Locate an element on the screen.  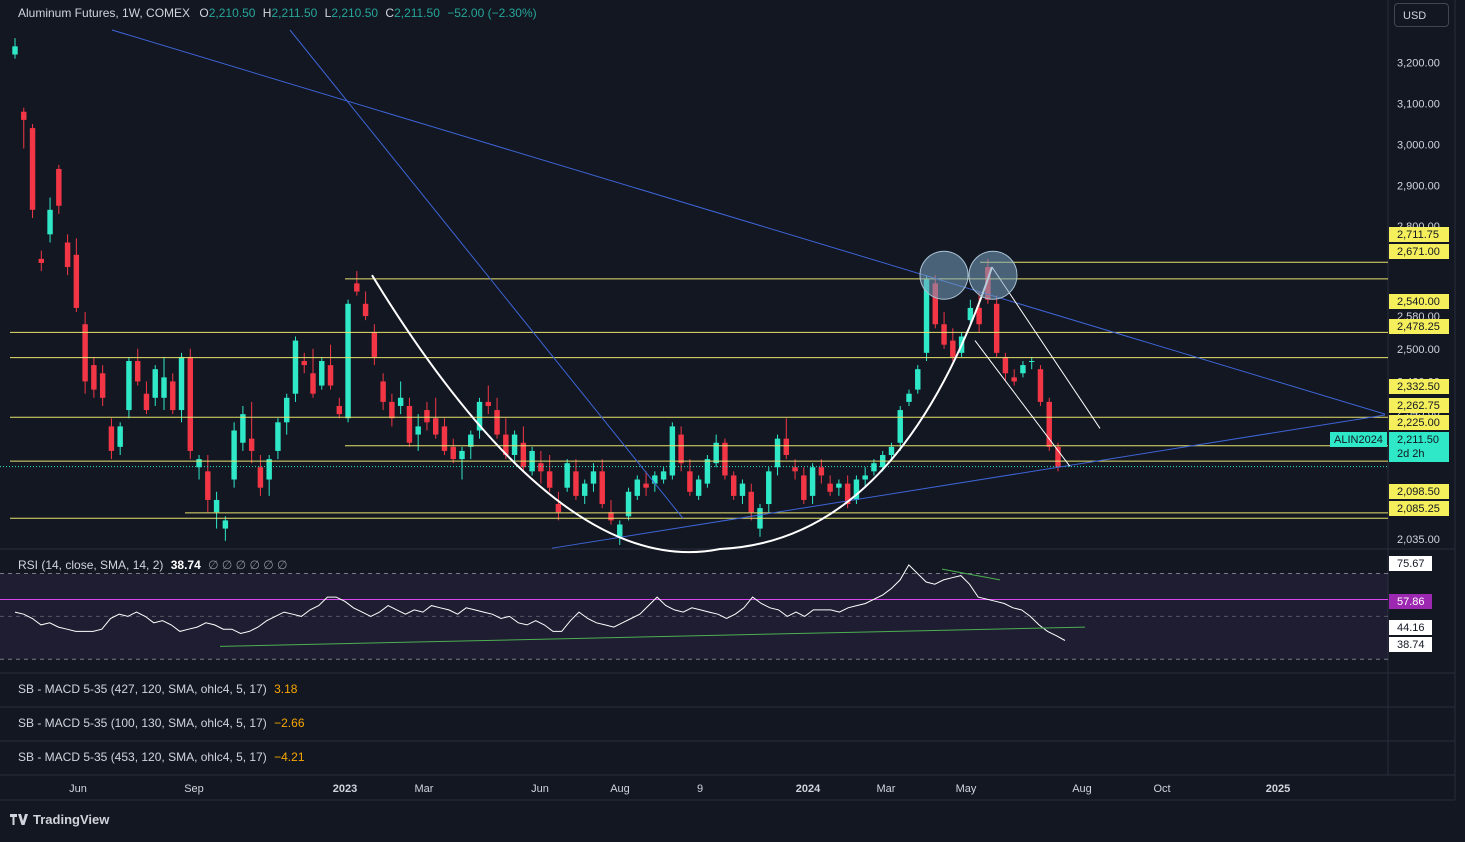
last-price-value: 2,211.50 is located at coordinates (1418, 440).